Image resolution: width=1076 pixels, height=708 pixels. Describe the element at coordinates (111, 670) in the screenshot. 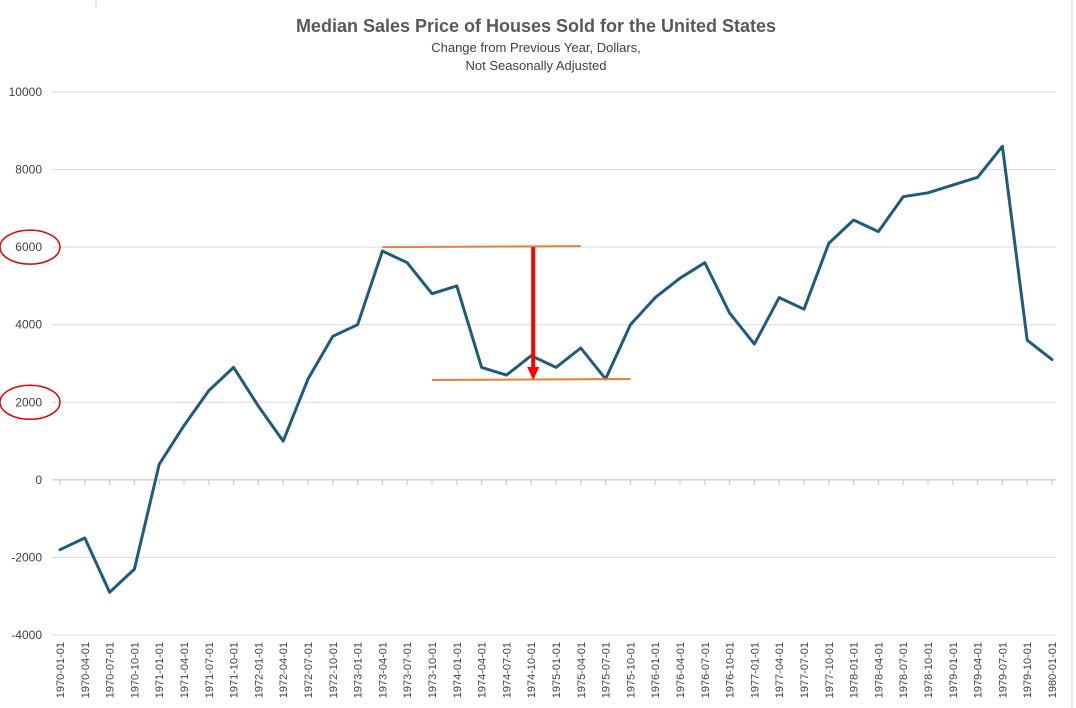

I see `x-tick-label-1970-07-01: 1970-07-01` at that location.